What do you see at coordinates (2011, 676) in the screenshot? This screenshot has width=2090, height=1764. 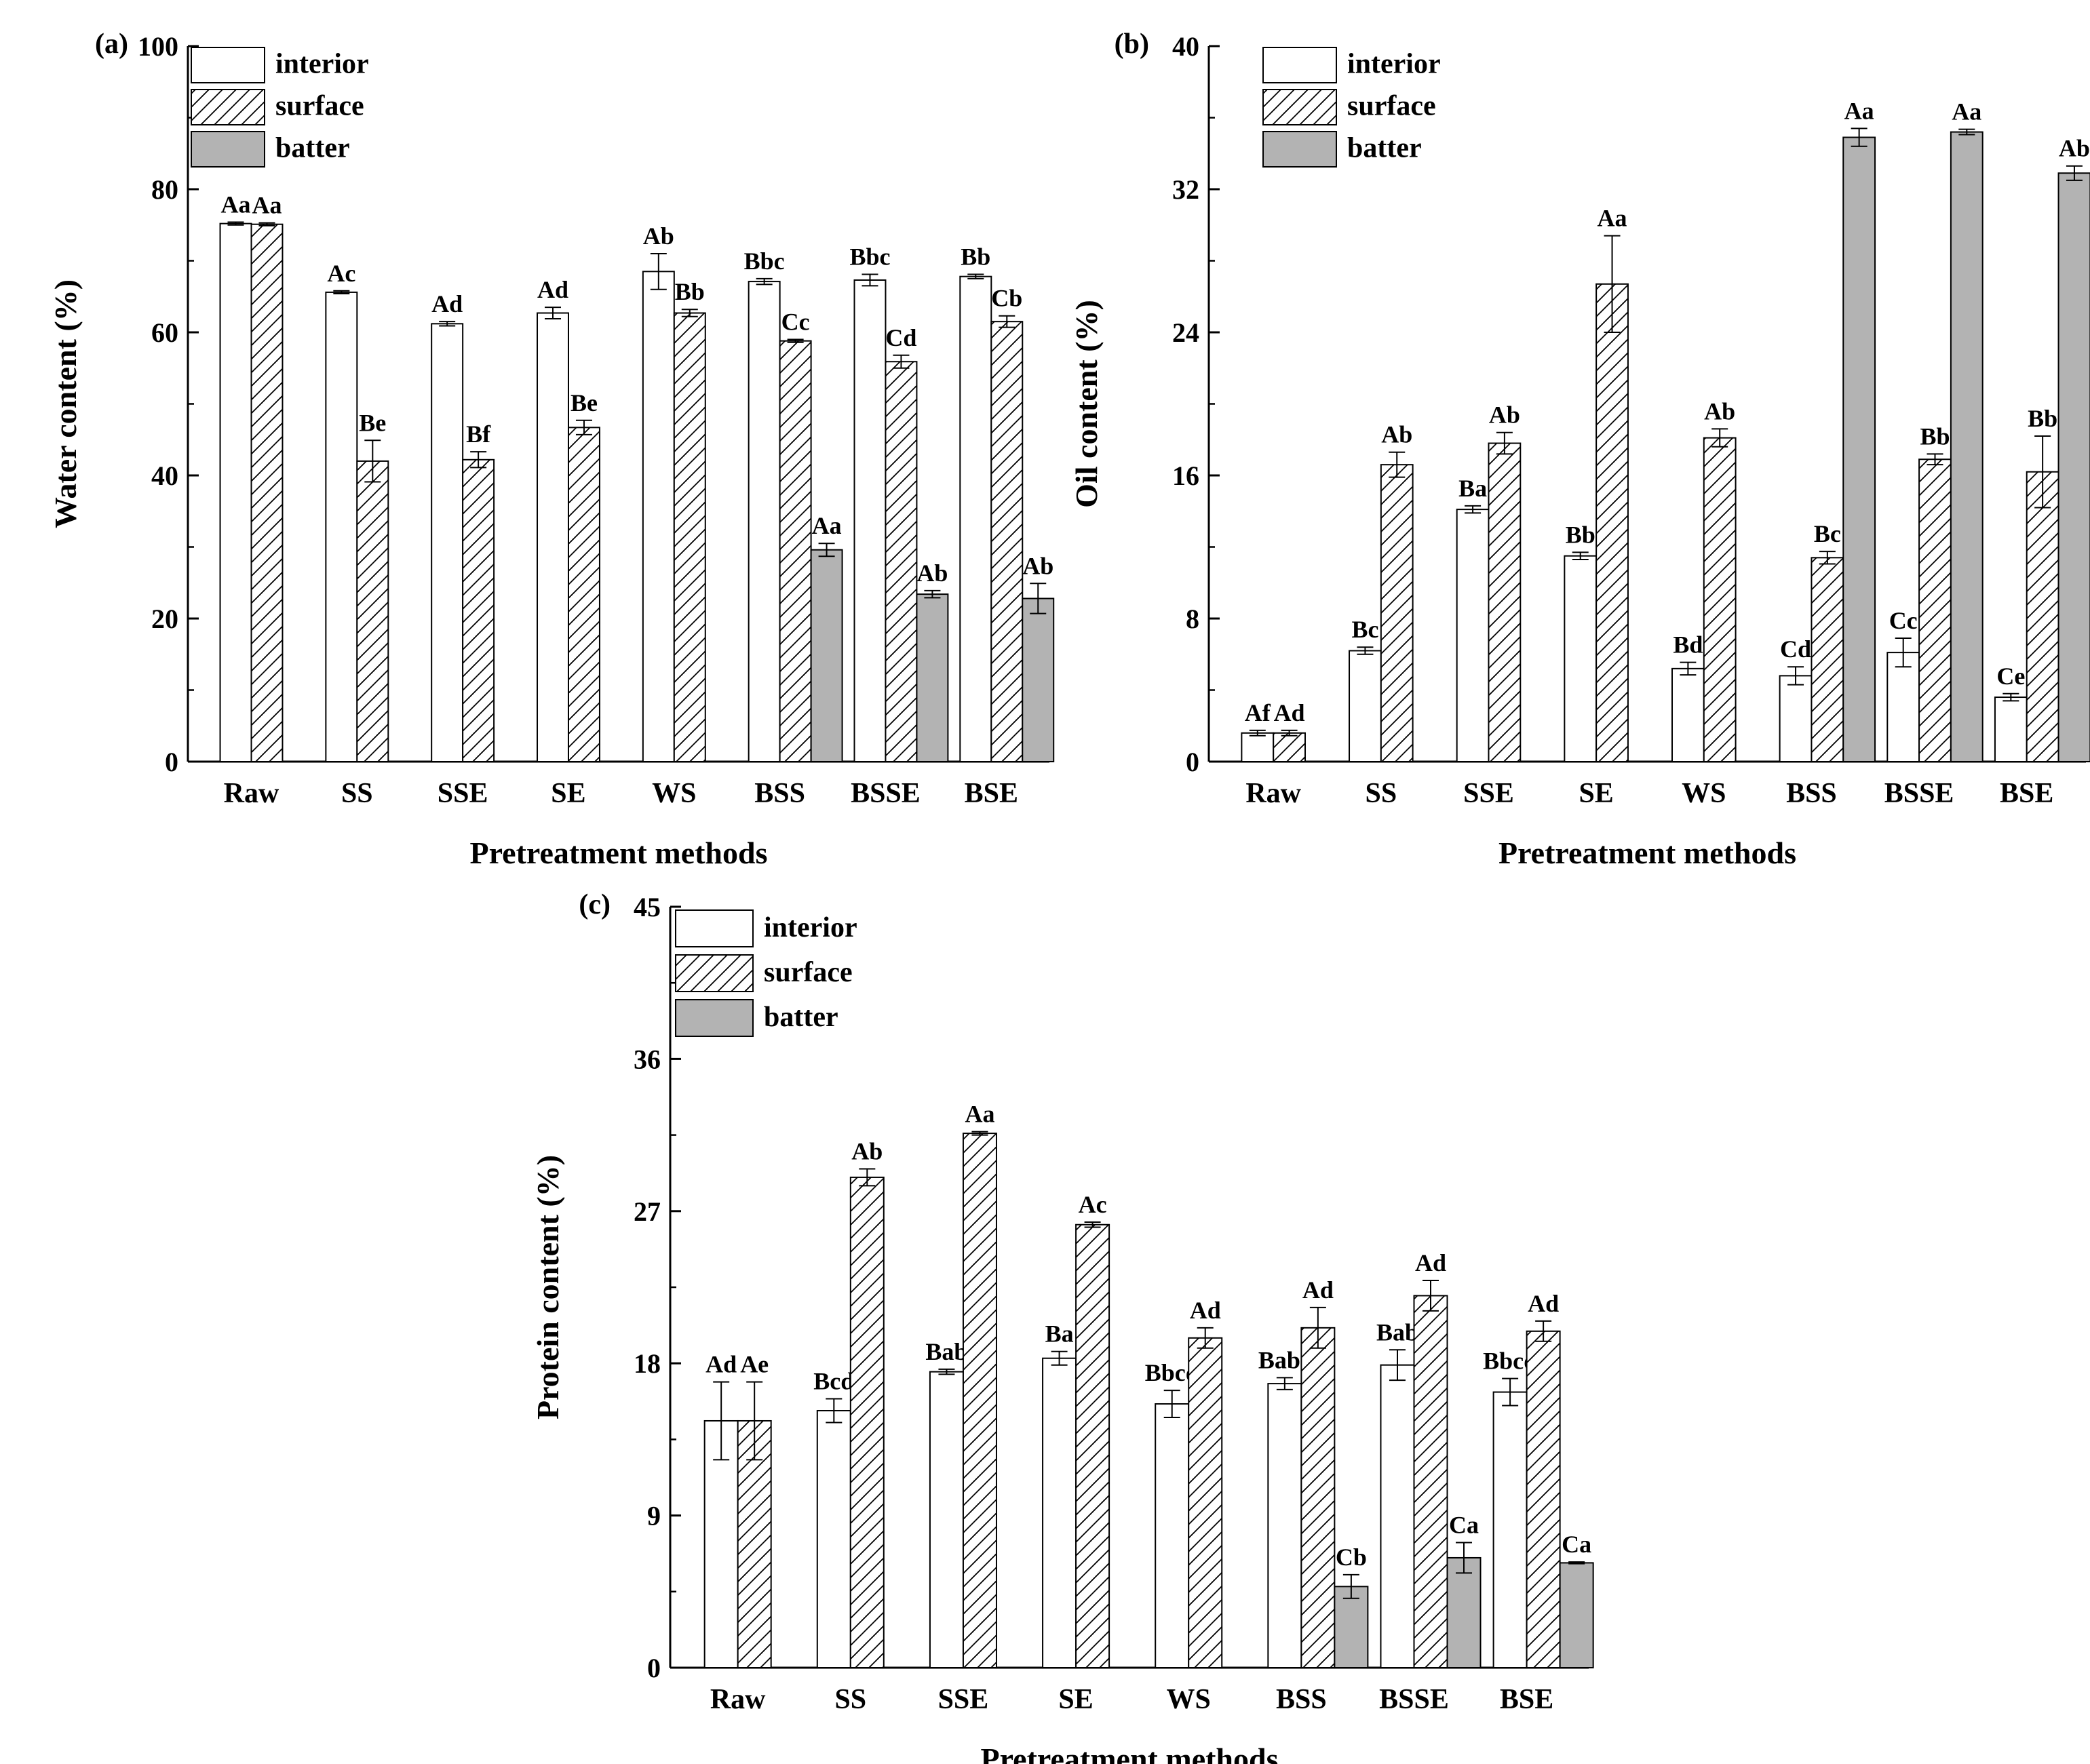 I see `significance-label-interior-bse: Ce` at bounding box center [2011, 676].